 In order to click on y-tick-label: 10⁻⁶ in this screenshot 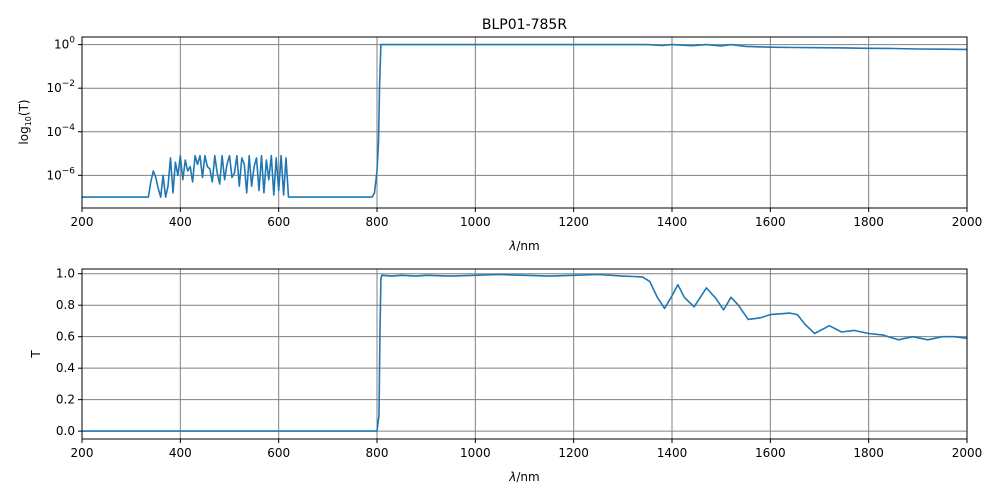, I will do `click(60, 174)`.